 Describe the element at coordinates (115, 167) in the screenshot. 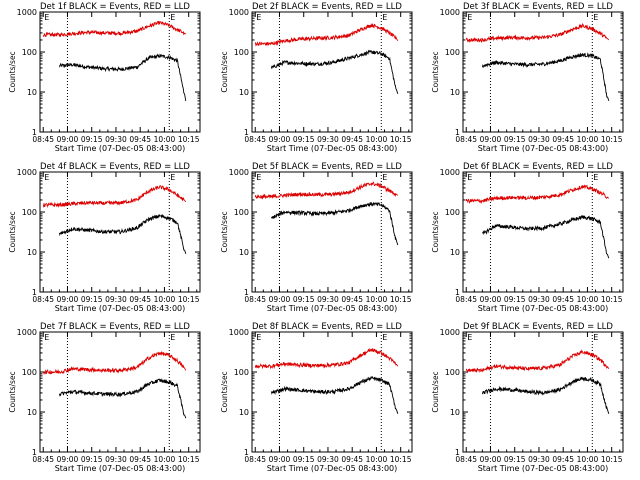

I see `panel-title: Det 4f BLACK = Events, RED = LLD` at that location.